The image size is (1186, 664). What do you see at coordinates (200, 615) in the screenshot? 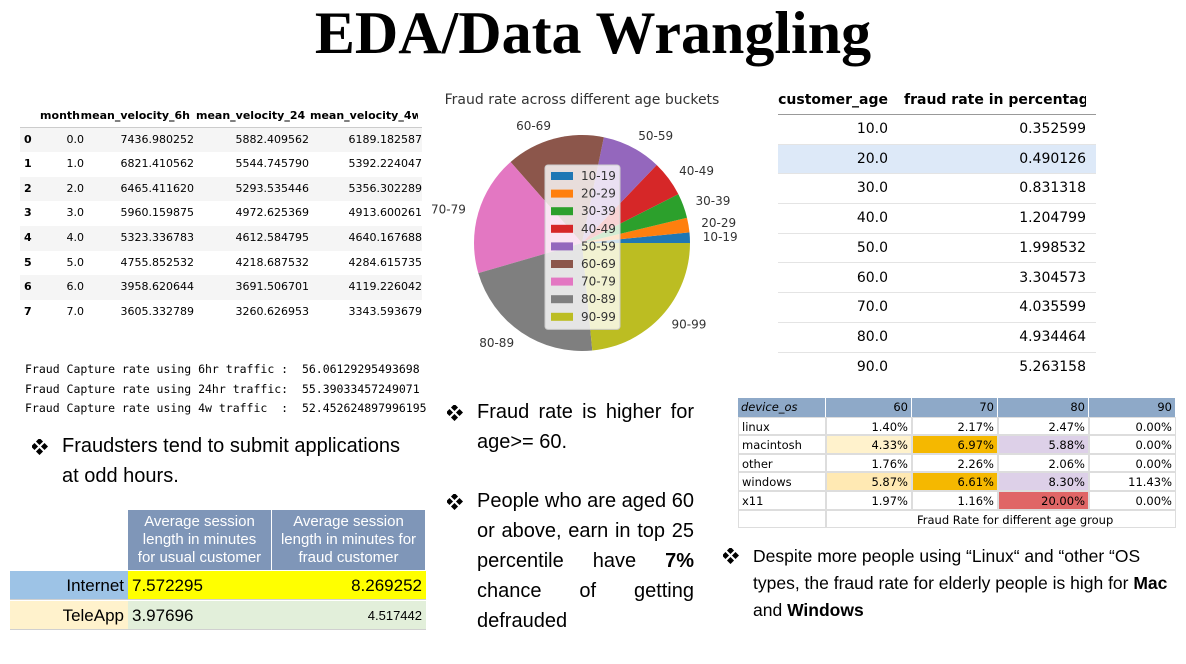
I see `cell: 3.97696` at bounding box center [200, 615].